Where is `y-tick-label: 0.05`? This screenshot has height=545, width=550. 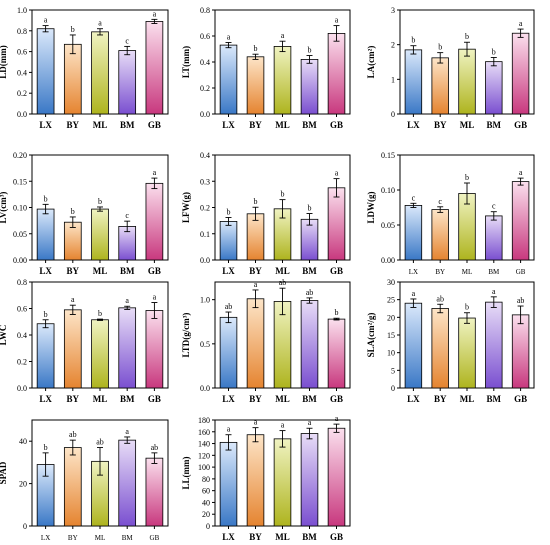 y-tick-label: 0.05 is located at coordinates (388, 225).